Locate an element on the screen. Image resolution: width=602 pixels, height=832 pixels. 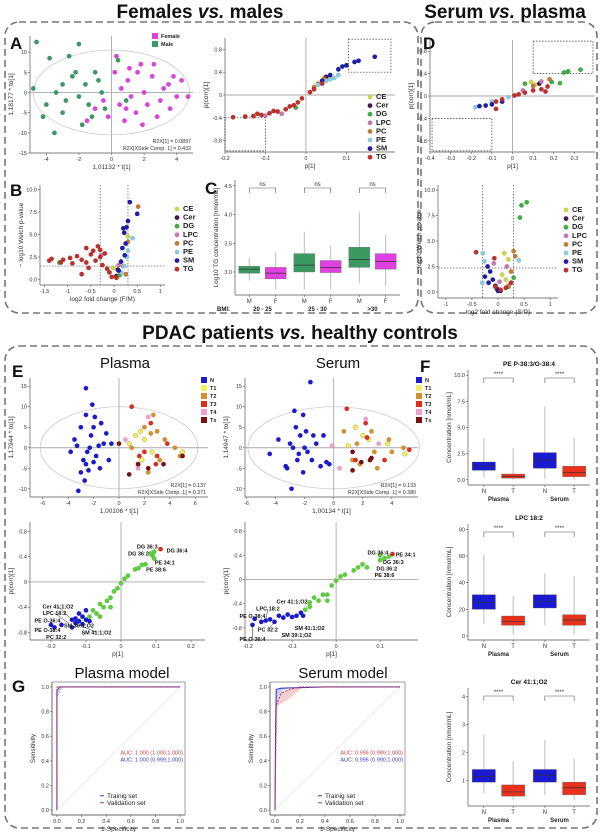
y-tick-label: 3 is located at coordinates (463, 726).